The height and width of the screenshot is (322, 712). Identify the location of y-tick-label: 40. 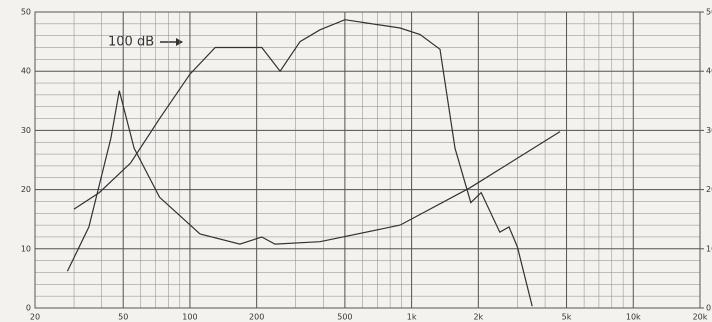
(26, 71).